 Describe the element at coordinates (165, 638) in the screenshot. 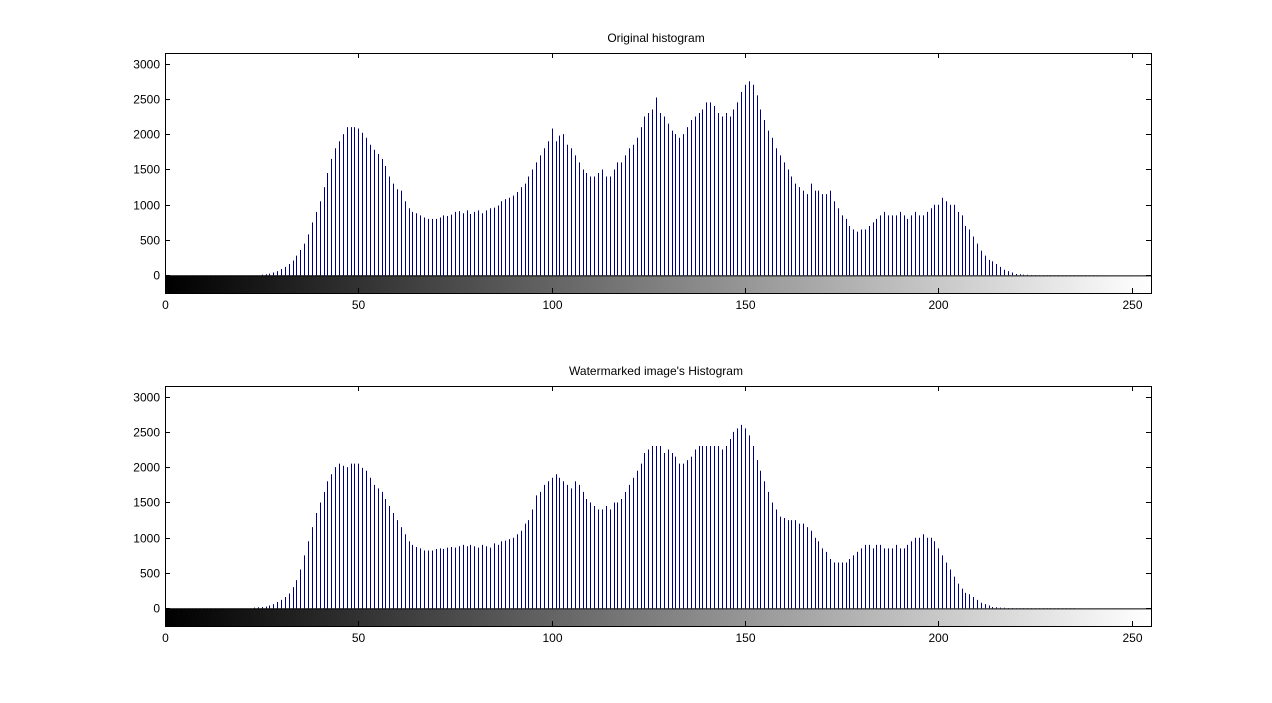

I see `x-tick-label: 0` at that location.